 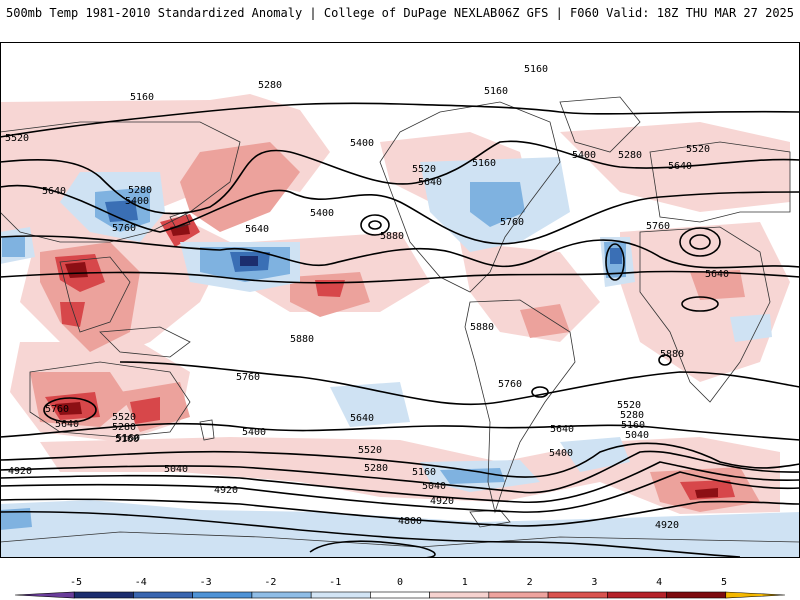 I want to click on colorbar-tick-label: 3, so click(x=594, y=582).